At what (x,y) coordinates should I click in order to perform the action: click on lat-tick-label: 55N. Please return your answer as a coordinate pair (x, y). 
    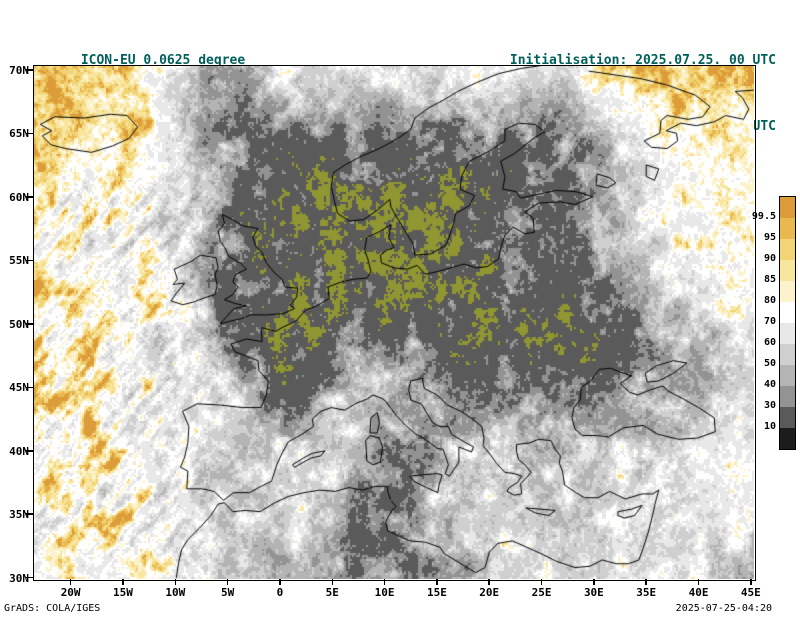
    Looking at the image, I should click on (19, 261).